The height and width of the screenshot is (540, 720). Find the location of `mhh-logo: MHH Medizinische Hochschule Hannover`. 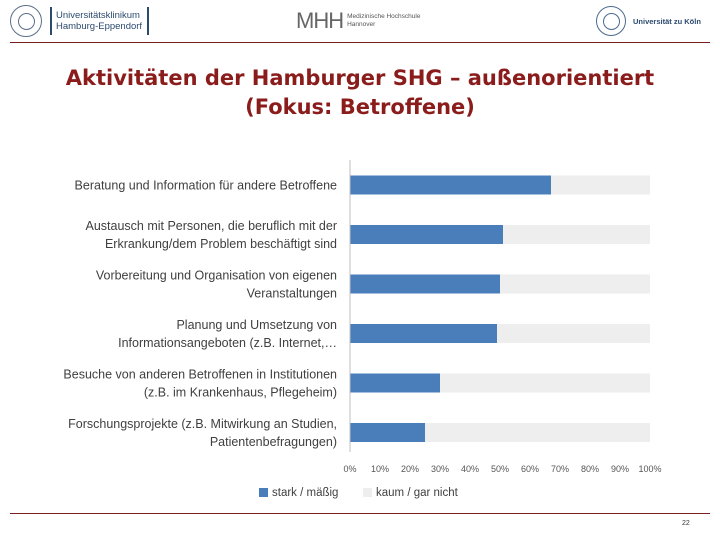

mhh-logo: MHH Medizinische Hochschule Hannover is located at coordinates (358, 21).